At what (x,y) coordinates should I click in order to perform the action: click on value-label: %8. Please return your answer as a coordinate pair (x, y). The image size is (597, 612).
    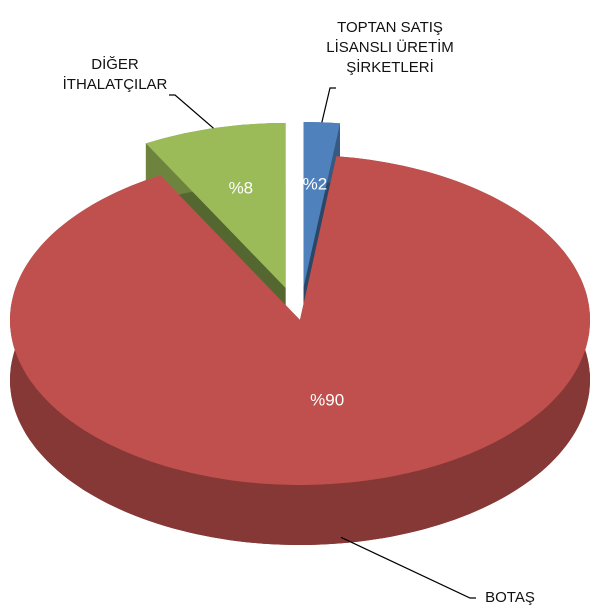
    Looking at the image, I should click on (241, 187).